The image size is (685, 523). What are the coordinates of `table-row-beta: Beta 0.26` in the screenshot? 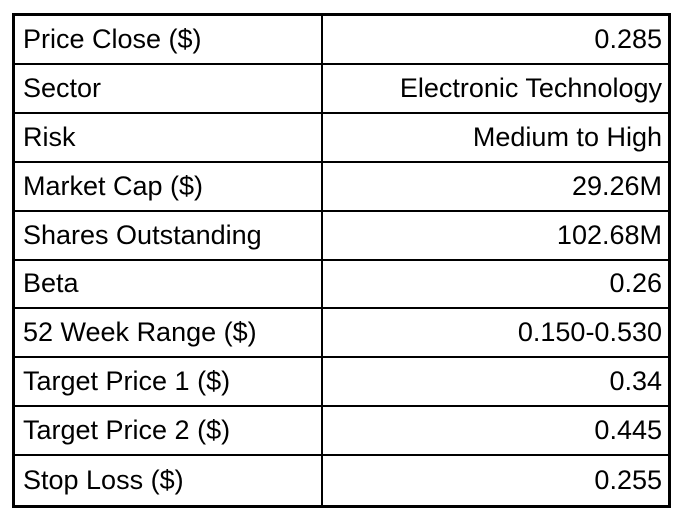 It's located at (341, 285).